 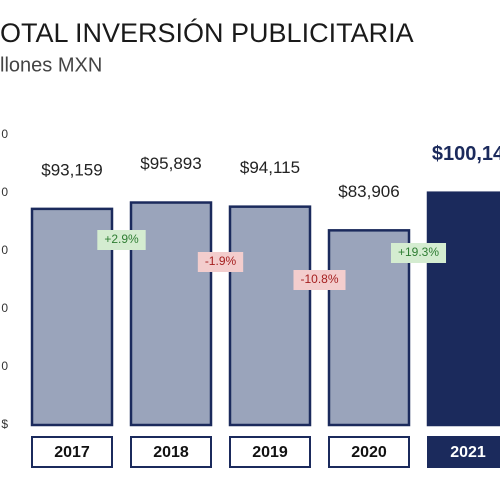 I want to click on value-label: $95,893, so click(x=170, y=163).